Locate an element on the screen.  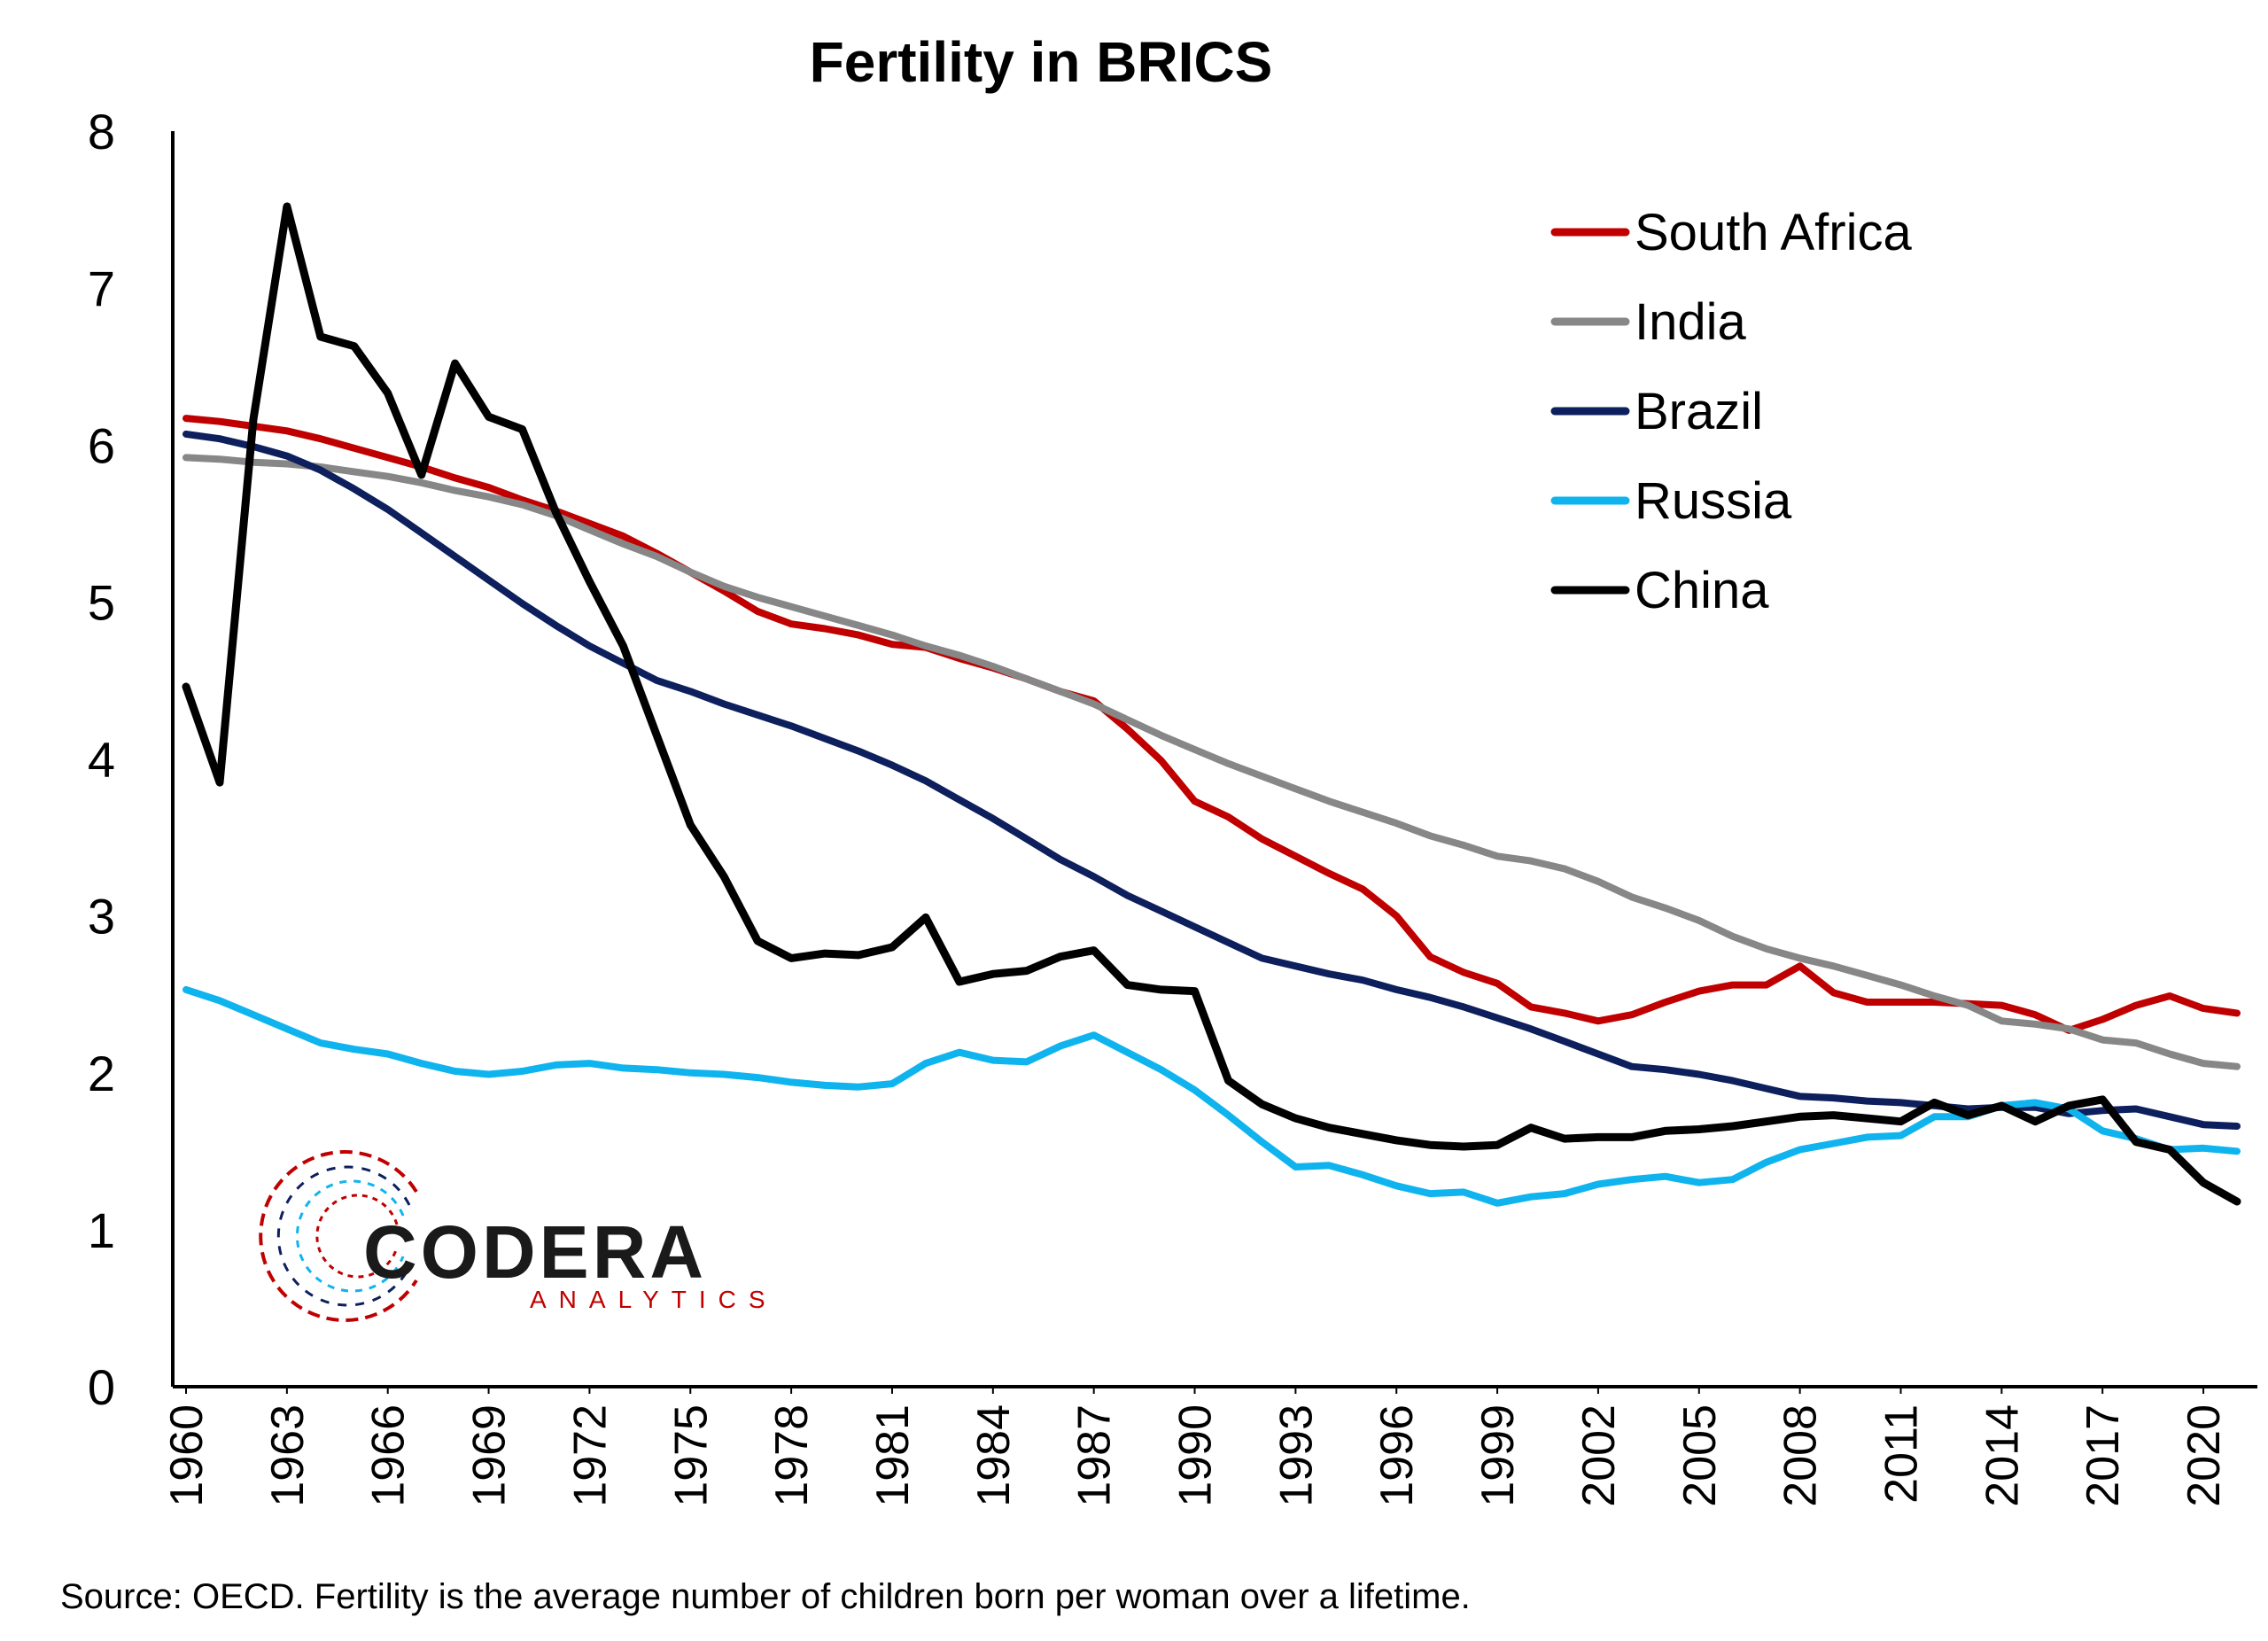
x-tick-label: 2005 is located at coordinates (1700, 1455).